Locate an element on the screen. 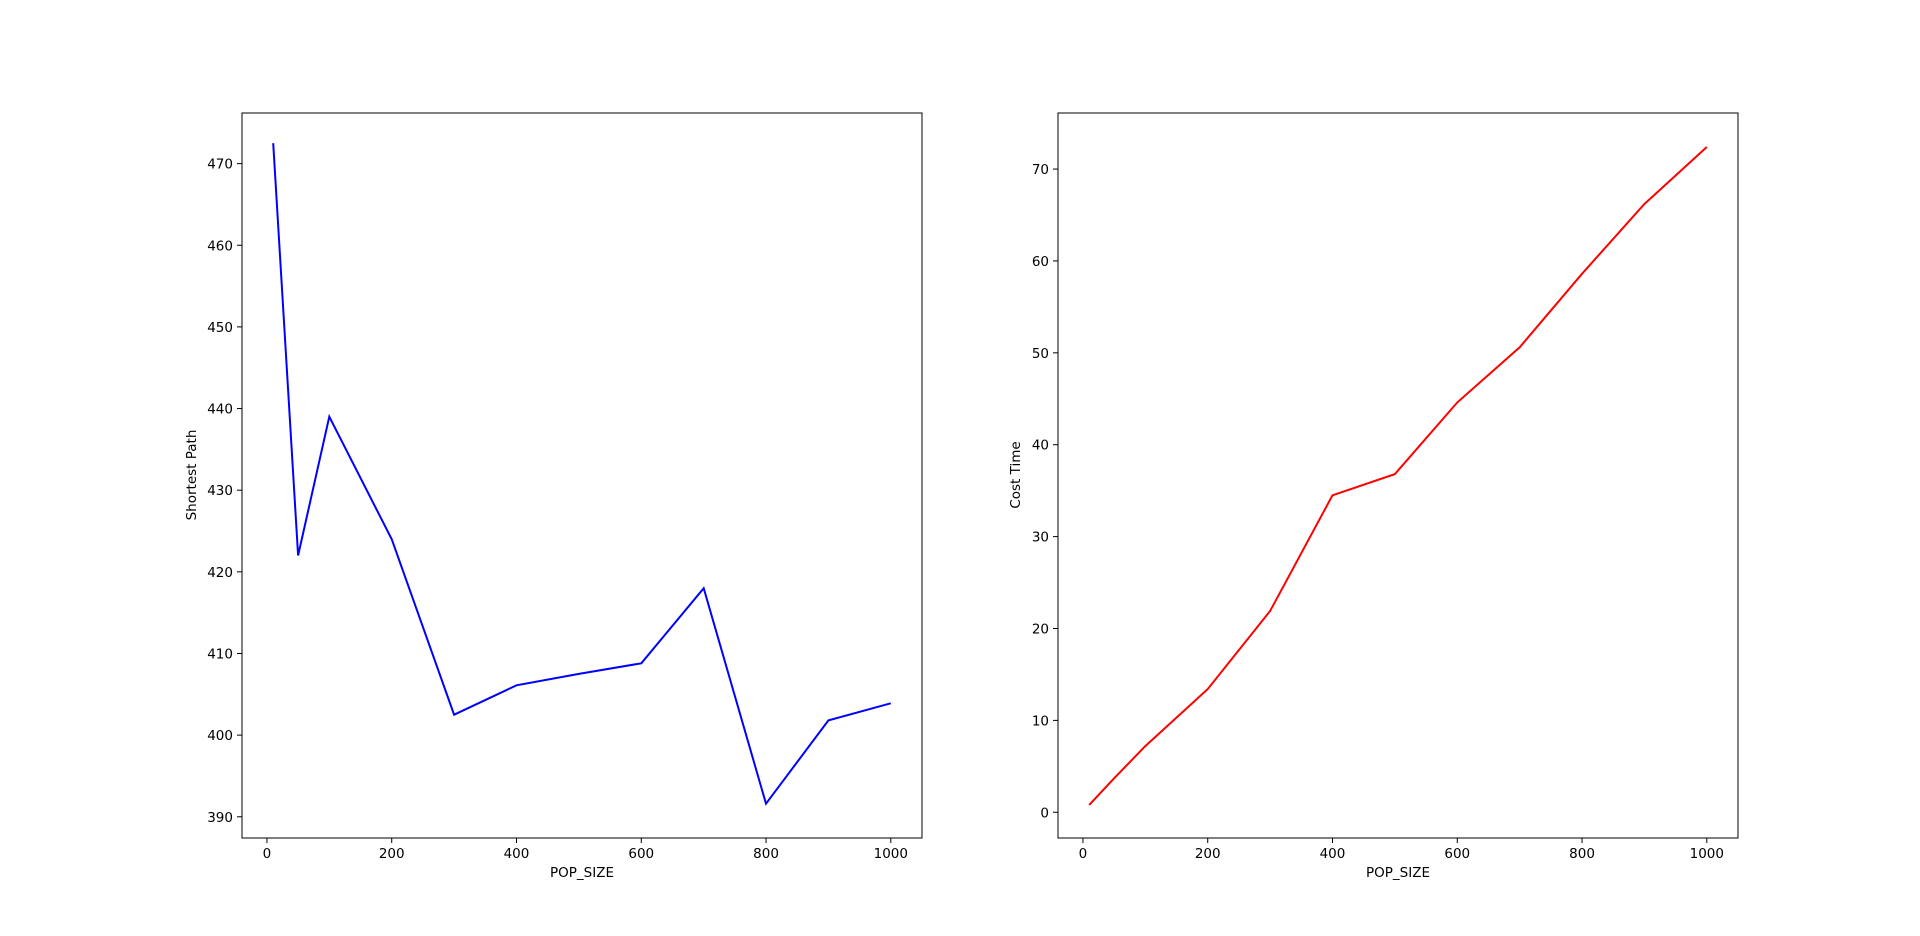 The height and width of the screenshot is (936, 1920). y-tick-label: 60 is located at coordinates (1040, 262).